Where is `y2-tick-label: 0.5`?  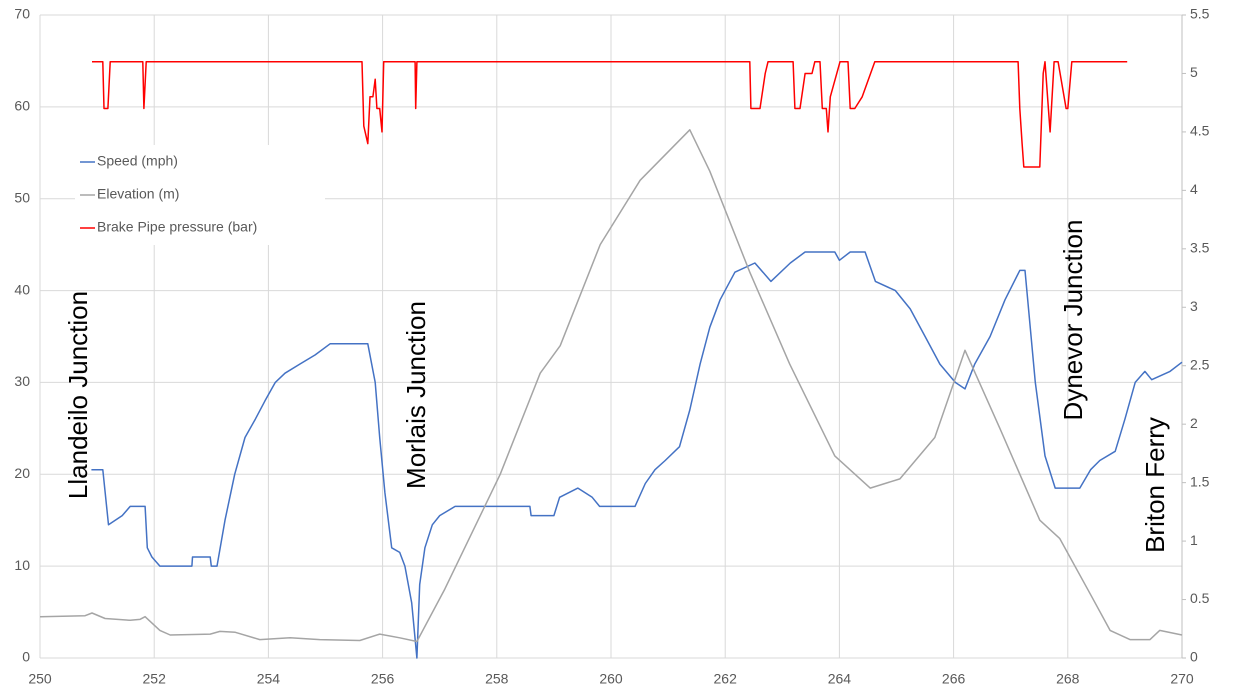
y2-tick-label: 0.5 is located at coordinates (1200, 598).